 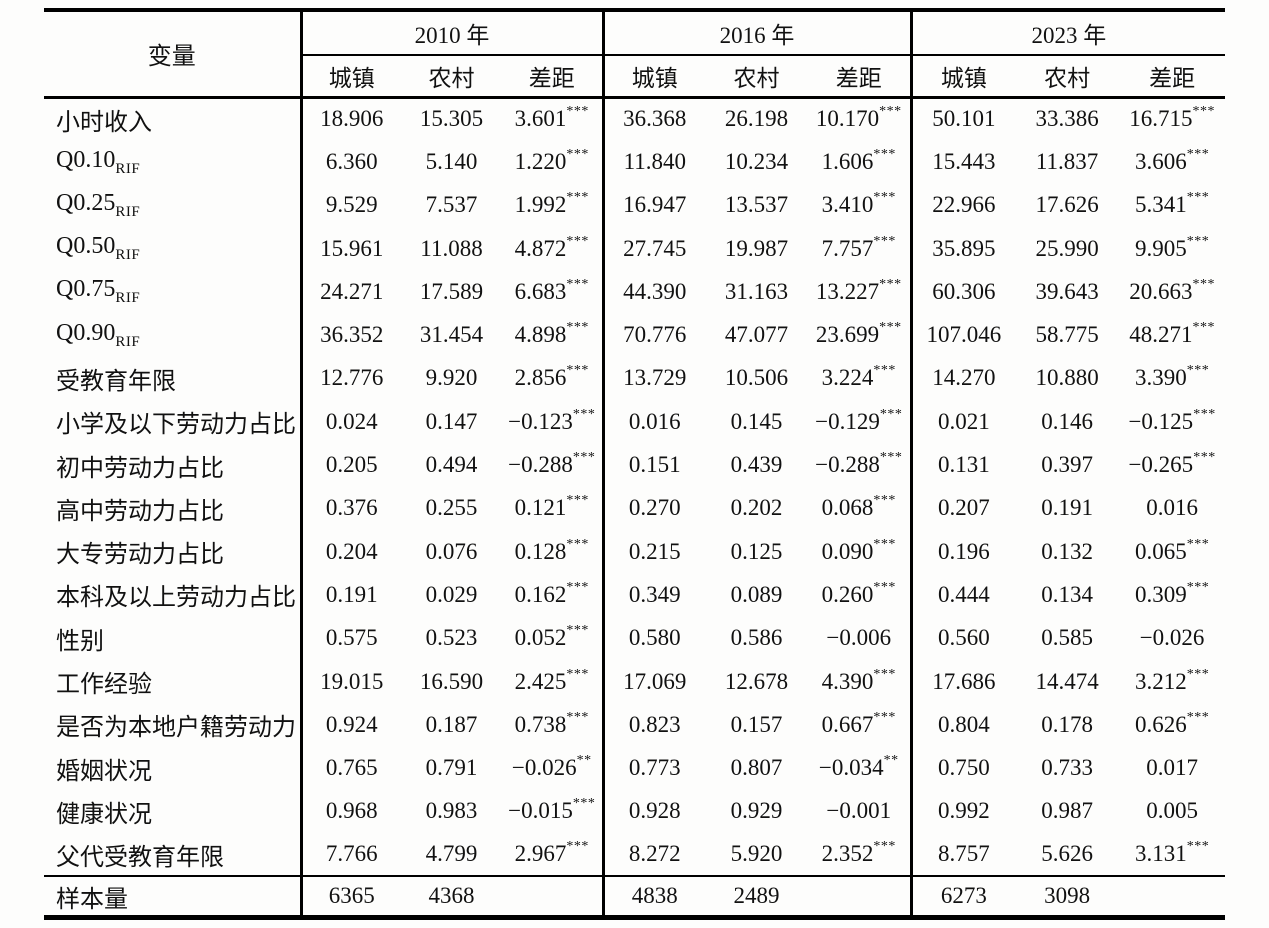 I want to click on value: 0.765, so click(x=351, y=768).